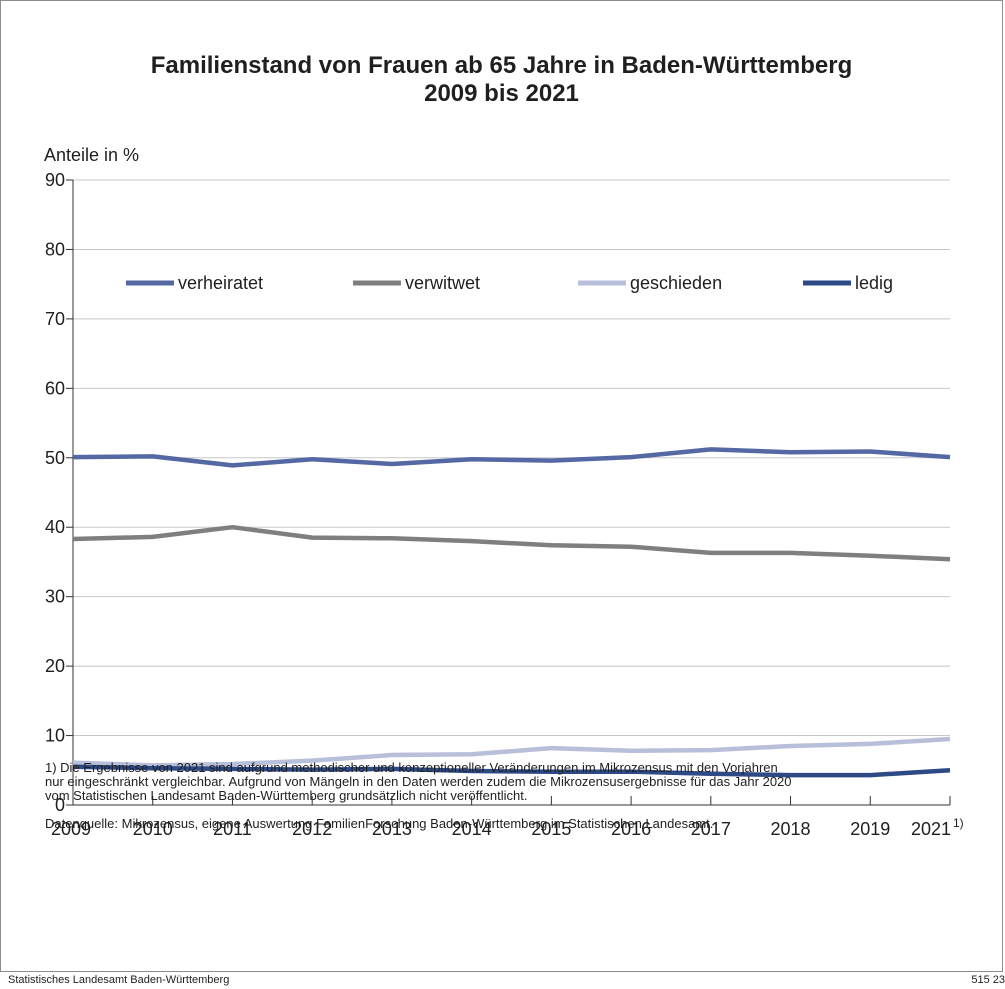 The width and height of the screenshot is (1005, 989). Describe the element at coordinates (55, 388) in the screenshot. I see `y-tick-label: 60` at that location.